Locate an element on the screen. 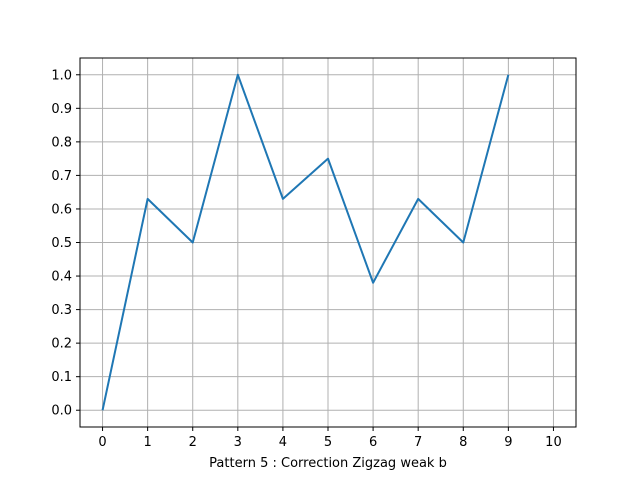 The image size is (640, 480). y-tick-label: 0.6 is located at coordinates (61, 209).